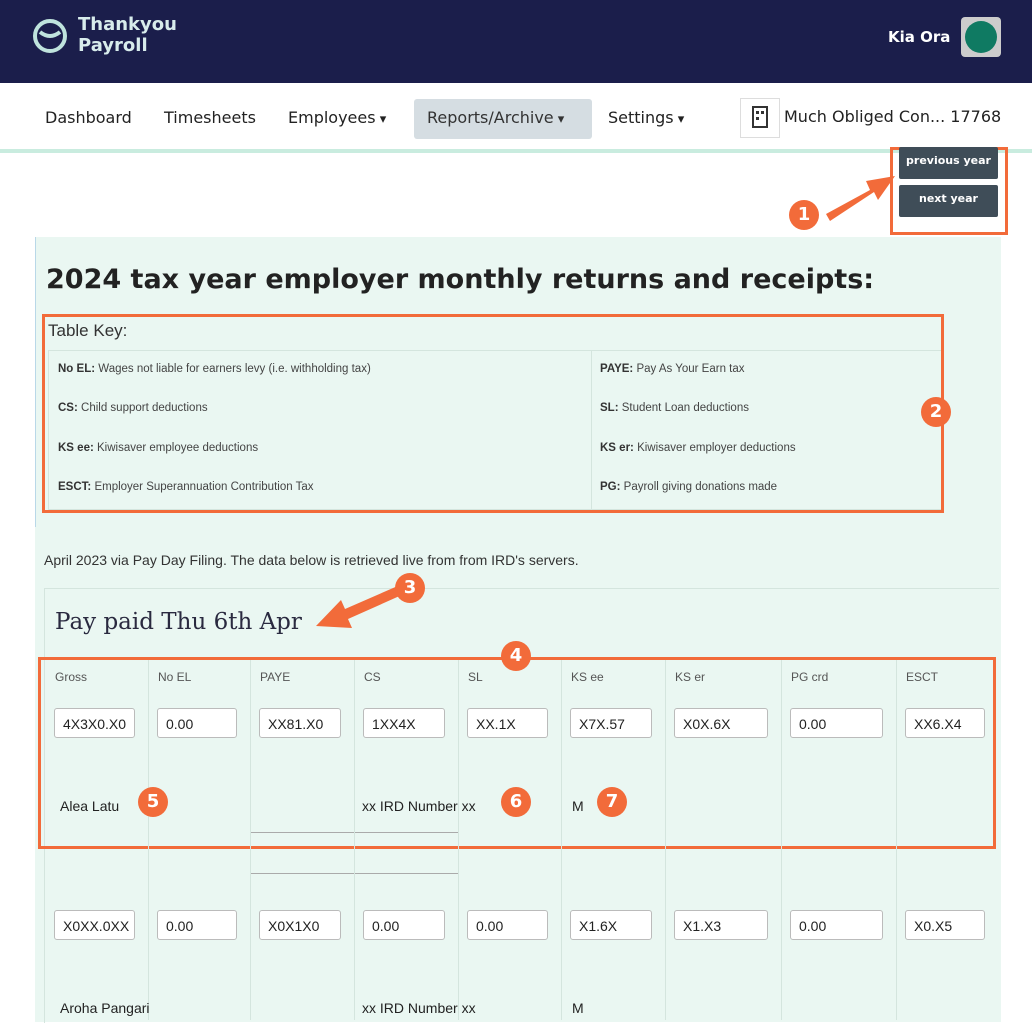 This screenshot has height=1023, width=1032. What do you see at coordinates (144, 408) in the screenshot?
I see `key-desc: Child support deductions` at bounding box center [144, 408].